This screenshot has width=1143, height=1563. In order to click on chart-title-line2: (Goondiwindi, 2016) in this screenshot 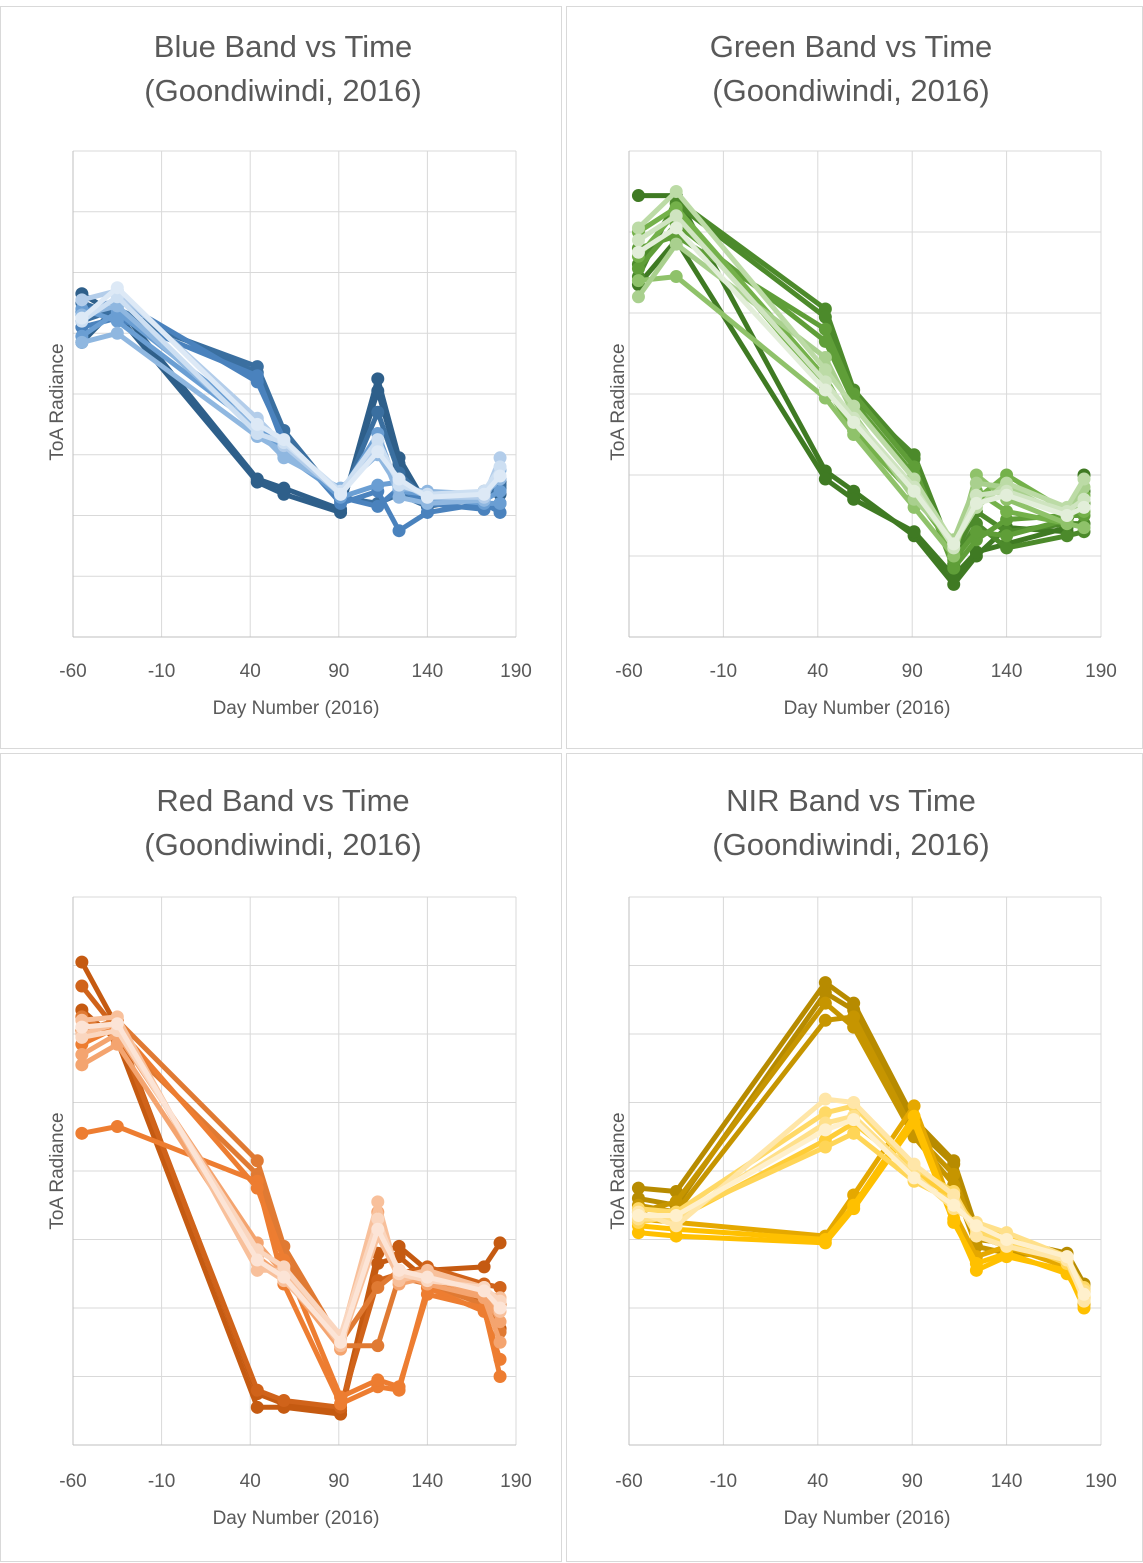, I will do `click(282, 844)`.